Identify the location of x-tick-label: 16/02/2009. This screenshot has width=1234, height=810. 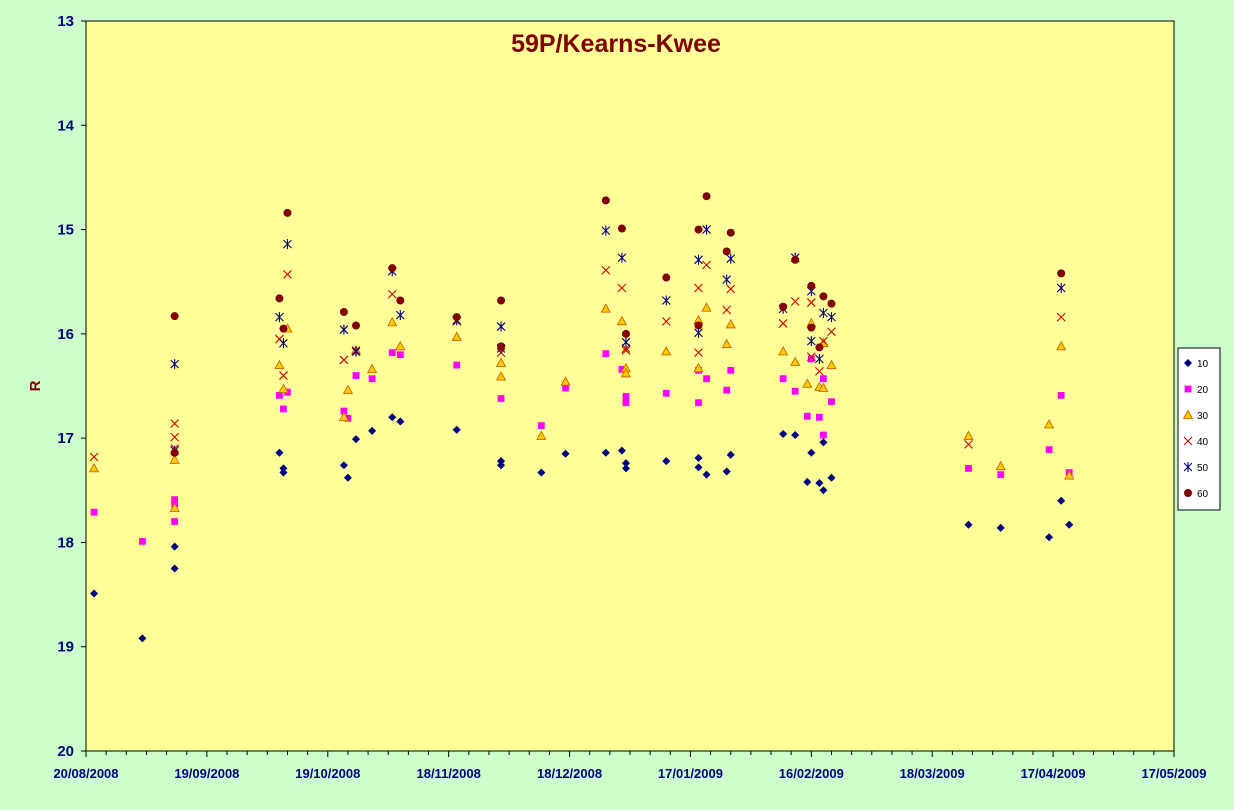
(811, 773).